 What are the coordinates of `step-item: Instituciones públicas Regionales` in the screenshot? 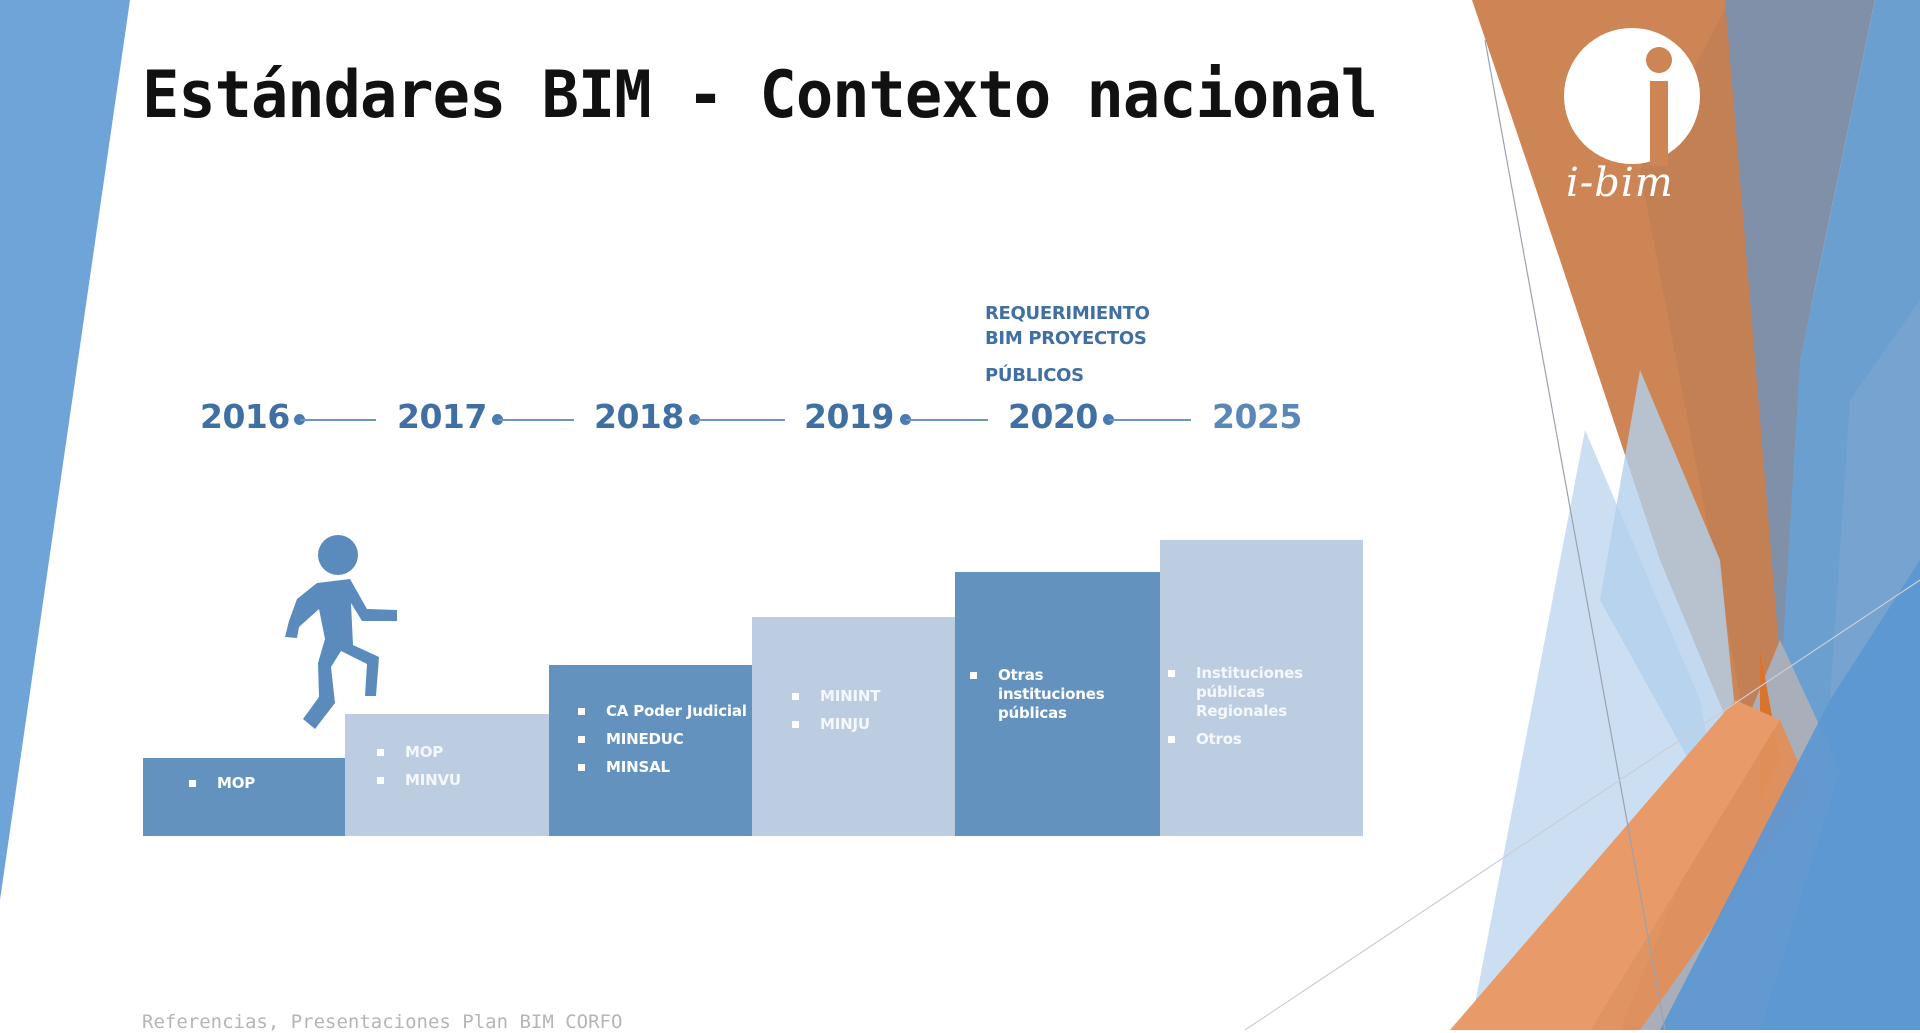 It's located at (1264, 692).